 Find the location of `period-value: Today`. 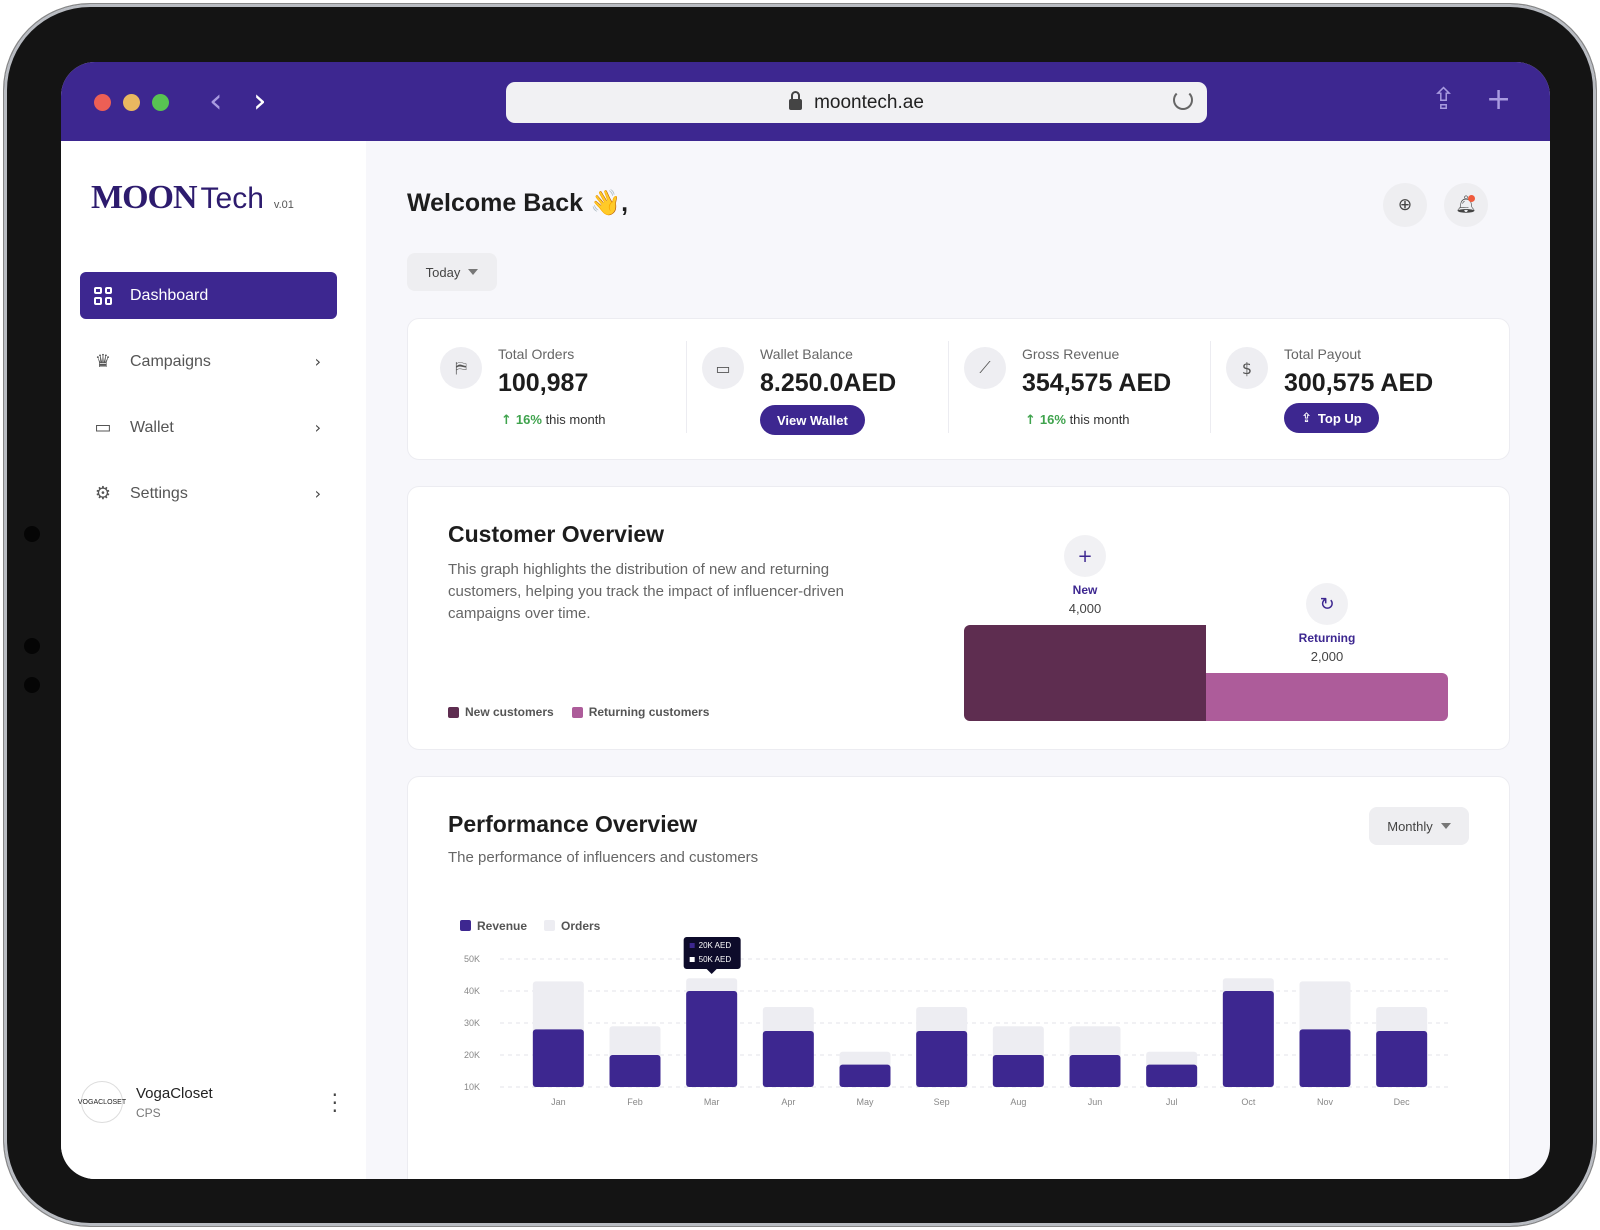

period-value: Today is located at coordinates (443, 272).